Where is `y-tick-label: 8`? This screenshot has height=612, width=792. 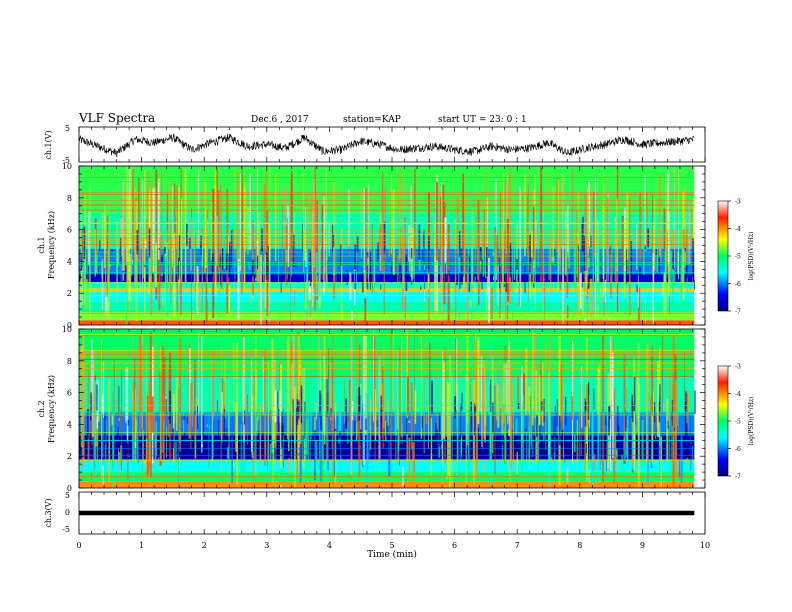 y-tick-label: 8 is located at coordinates (69, 361).